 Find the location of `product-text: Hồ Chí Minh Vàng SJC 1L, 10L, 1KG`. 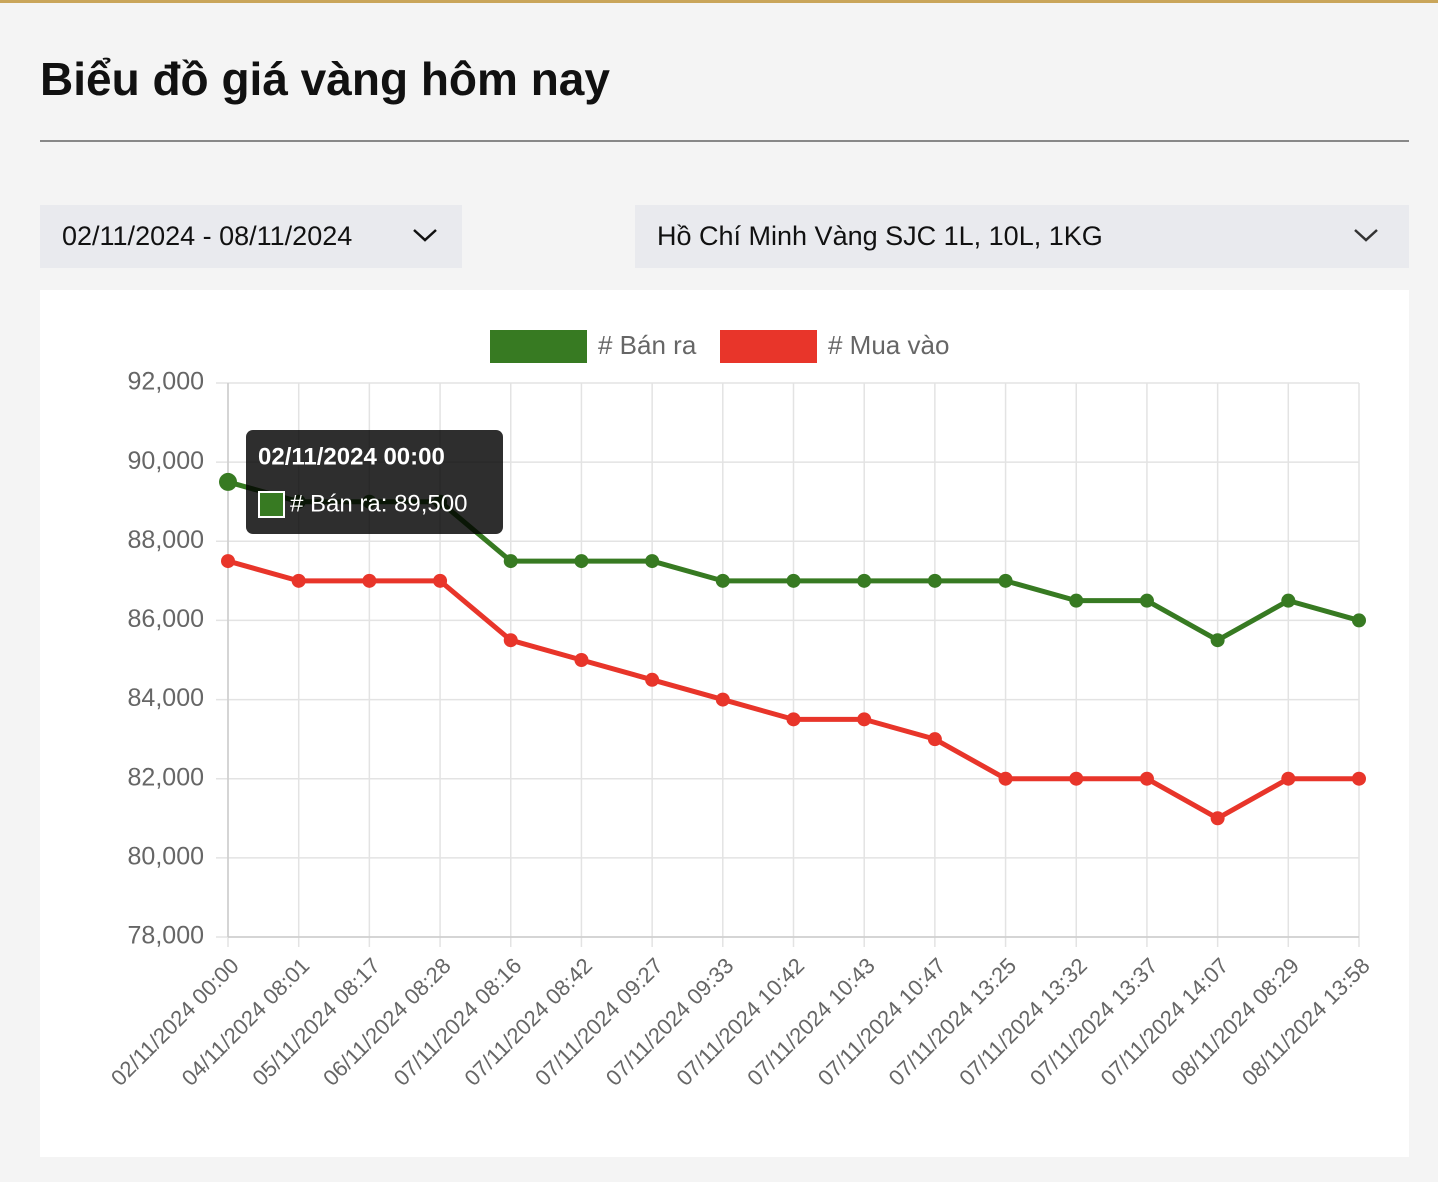

product-text: Hồ Chí Minh Vàng SJC 1L, 10L, 1KG is located at coordinates (880, 236).